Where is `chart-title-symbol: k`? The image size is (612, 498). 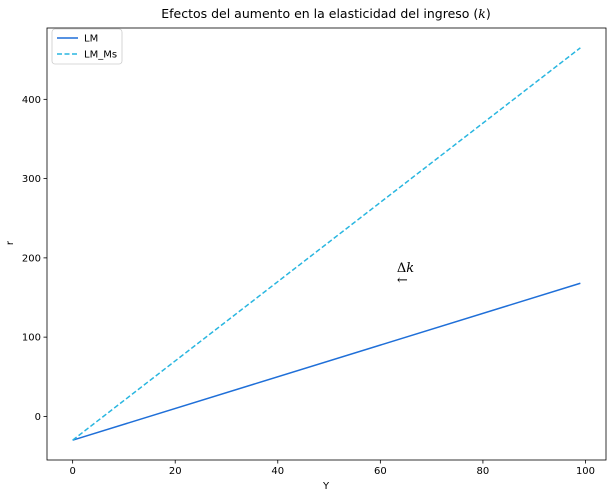
chart-title-symbol: k is located at coordinates (482, 13).